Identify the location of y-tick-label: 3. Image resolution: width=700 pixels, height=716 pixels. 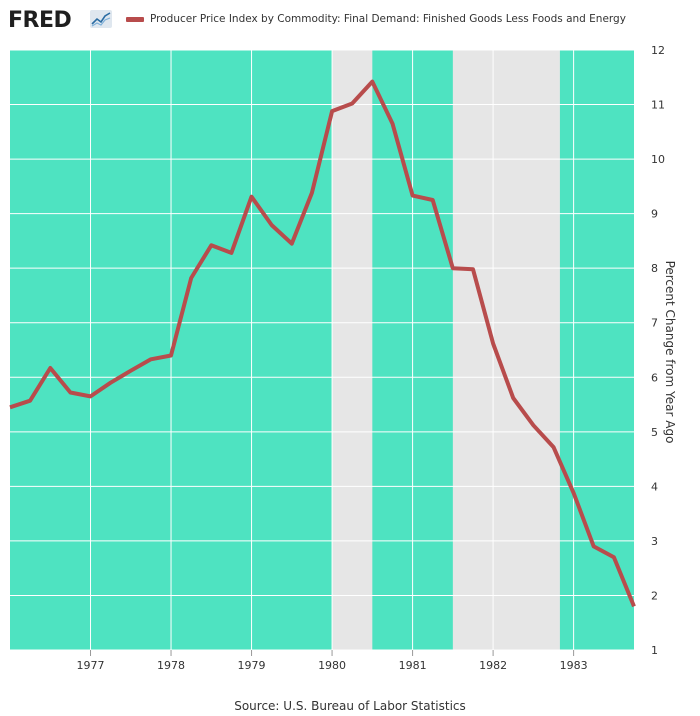
(654, 541).